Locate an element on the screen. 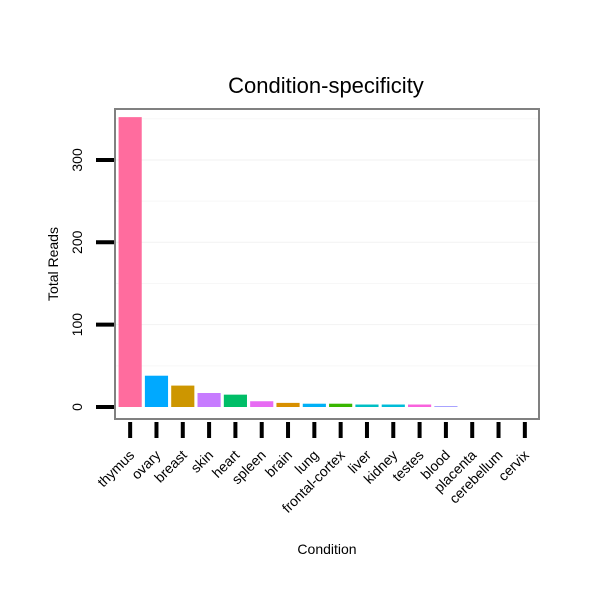 The height and width of the screenshot is (600, 600). bar-spleen is located at coordinates (262, 404).